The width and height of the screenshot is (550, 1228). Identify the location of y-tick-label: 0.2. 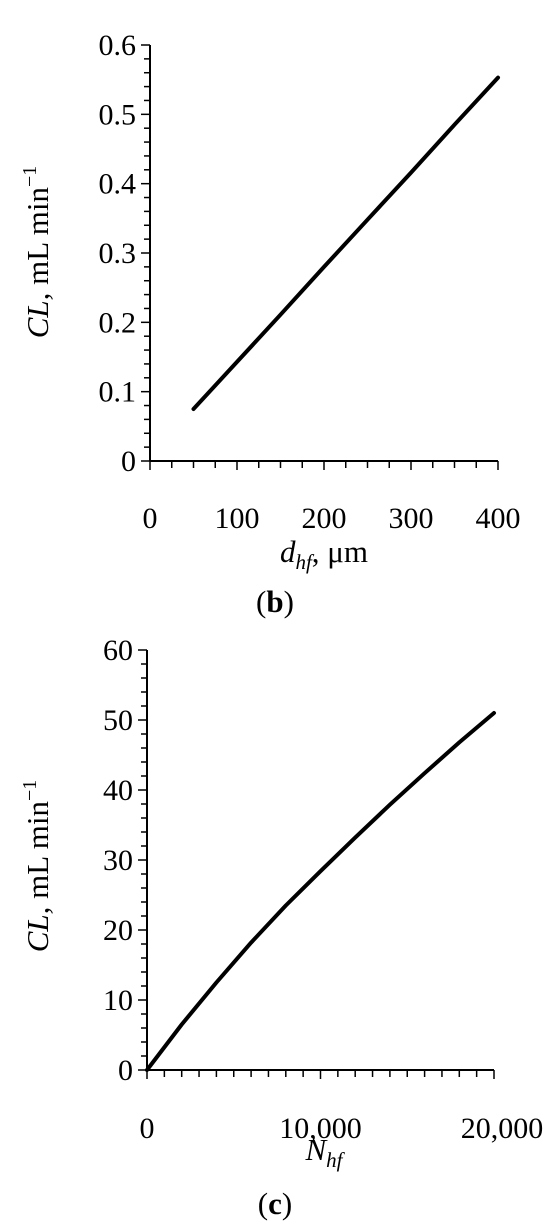
(118, 322).